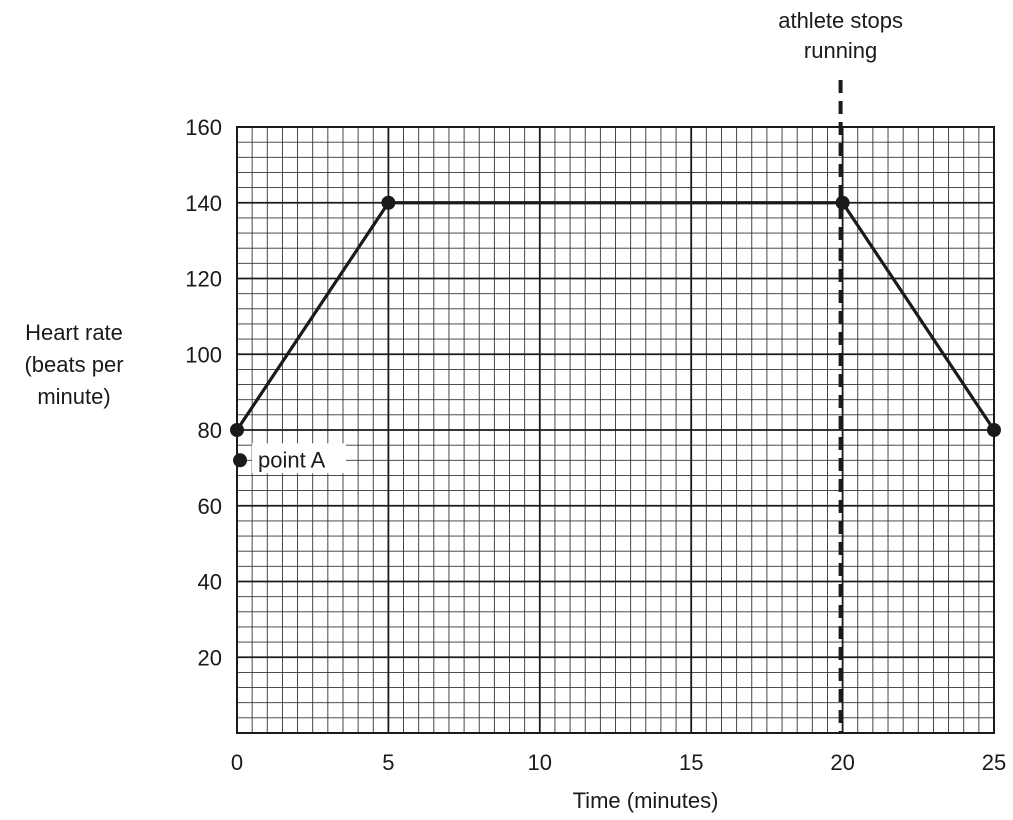 The height and width of the screenshot is (820, 1013). I want to click on x-tick-label: 20, so click(842, 762).